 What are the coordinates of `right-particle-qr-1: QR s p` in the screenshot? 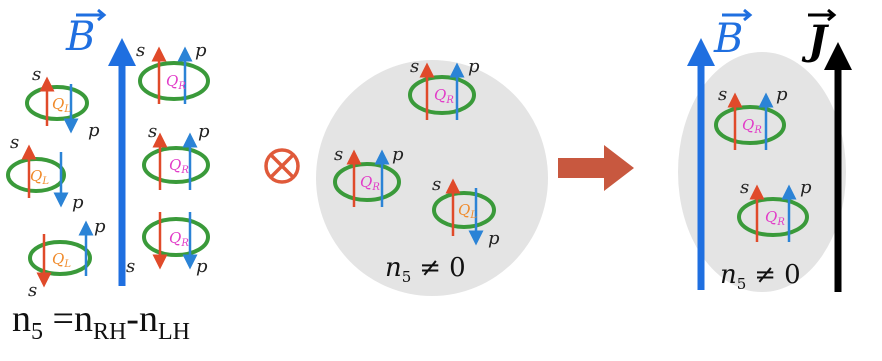 It's located at (751, 117).